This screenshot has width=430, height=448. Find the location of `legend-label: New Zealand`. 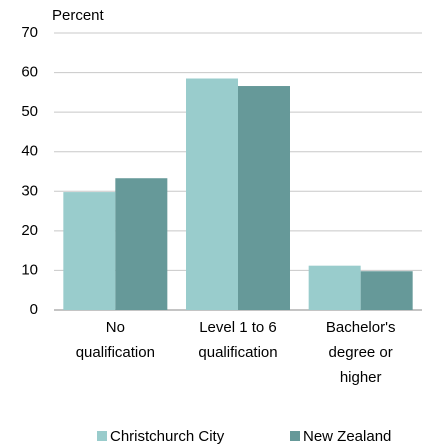

legend-label: New Zealand is located at coordinates (347, 436).